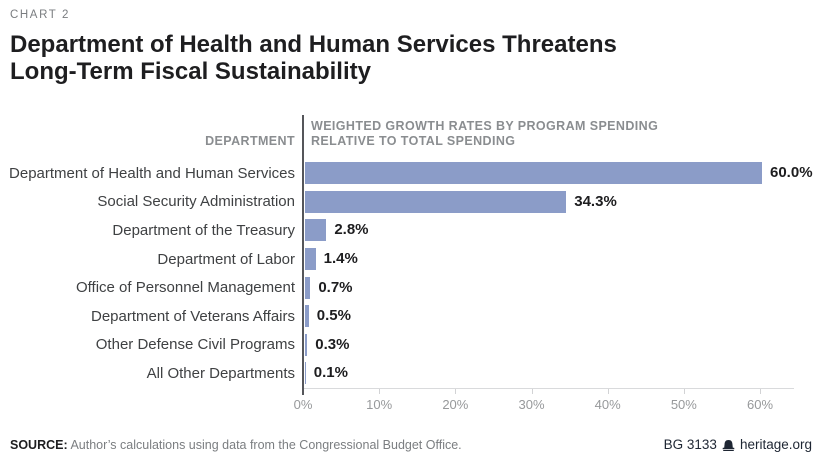 This screenshot has width=825, height=461. Describe the element at coordinates (738, 444) in the screenshot. I see `publication-brand: BG 3133 heritage.org` at that location.